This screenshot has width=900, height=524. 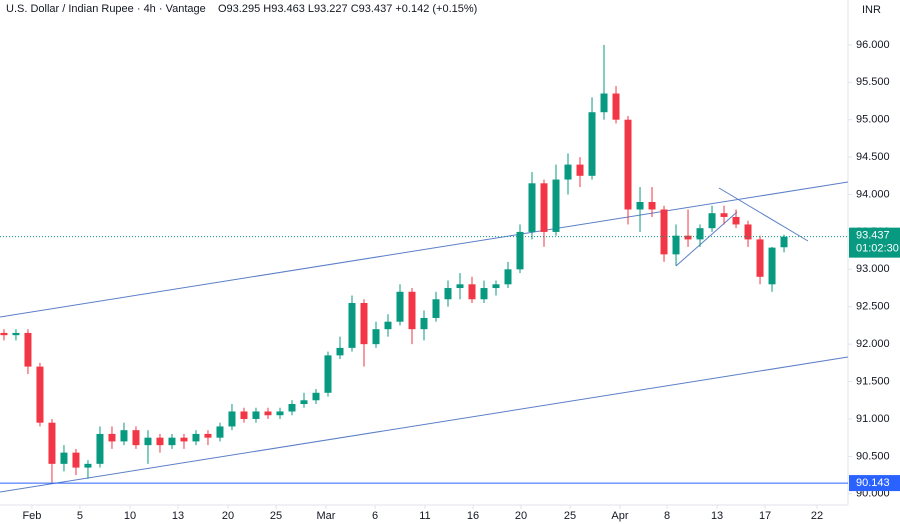 I want to click on x-tick-label: 22, so click(x=817, y=516).